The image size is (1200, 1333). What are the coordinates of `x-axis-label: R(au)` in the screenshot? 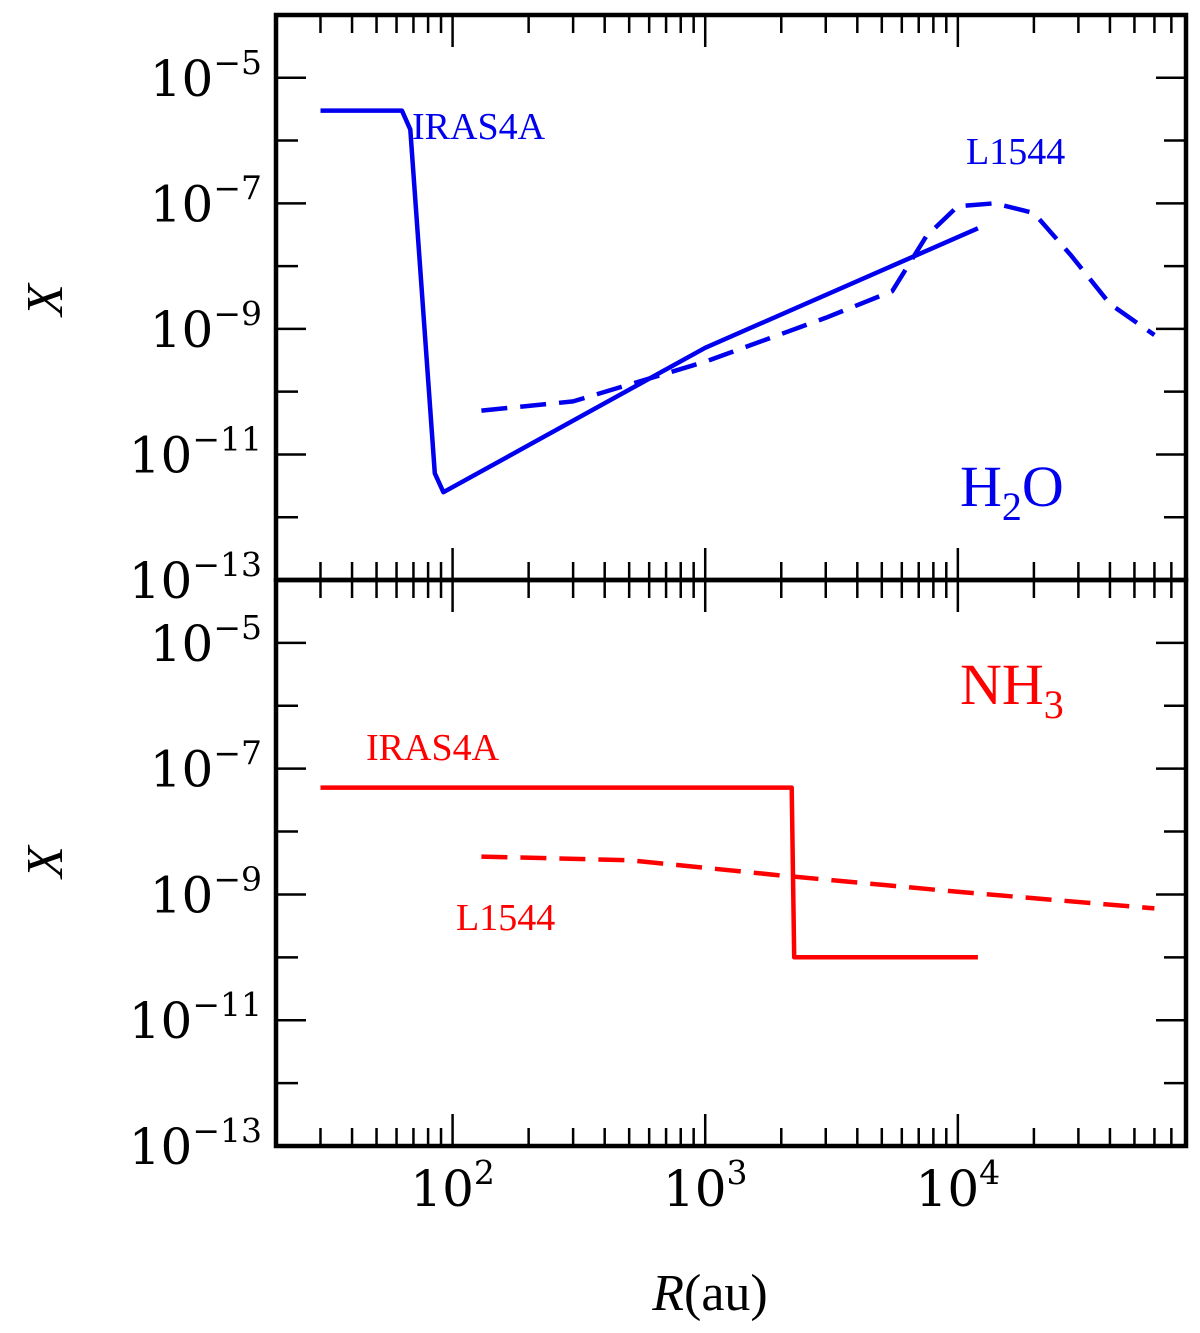 It's located at (709, 1293).